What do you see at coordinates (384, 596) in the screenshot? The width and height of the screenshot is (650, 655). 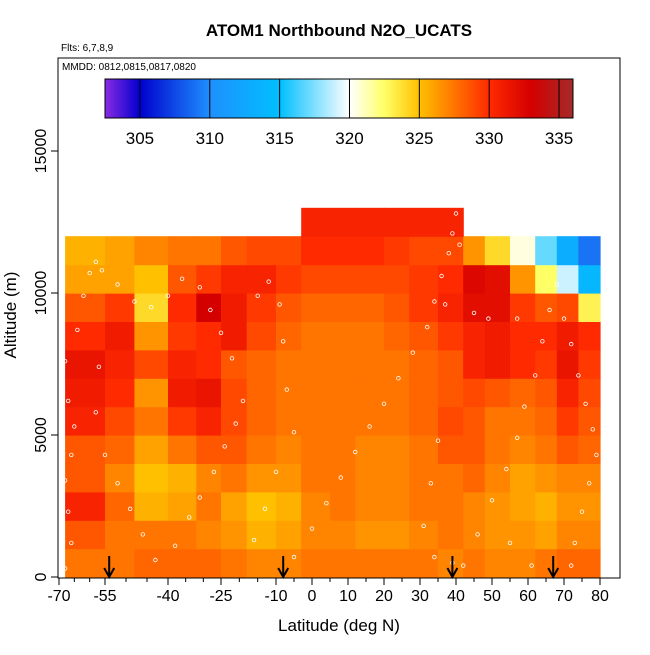 I see `x-tick-label: 20` at bounding box center [384, 596].